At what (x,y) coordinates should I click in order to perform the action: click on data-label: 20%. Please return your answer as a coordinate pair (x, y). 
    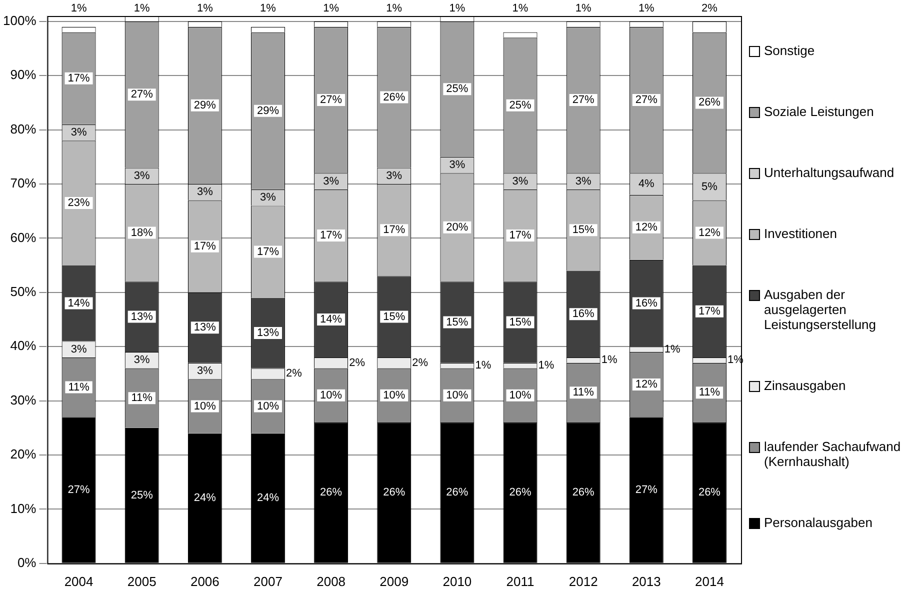
    Looking at the image, I should click on (457, 227).